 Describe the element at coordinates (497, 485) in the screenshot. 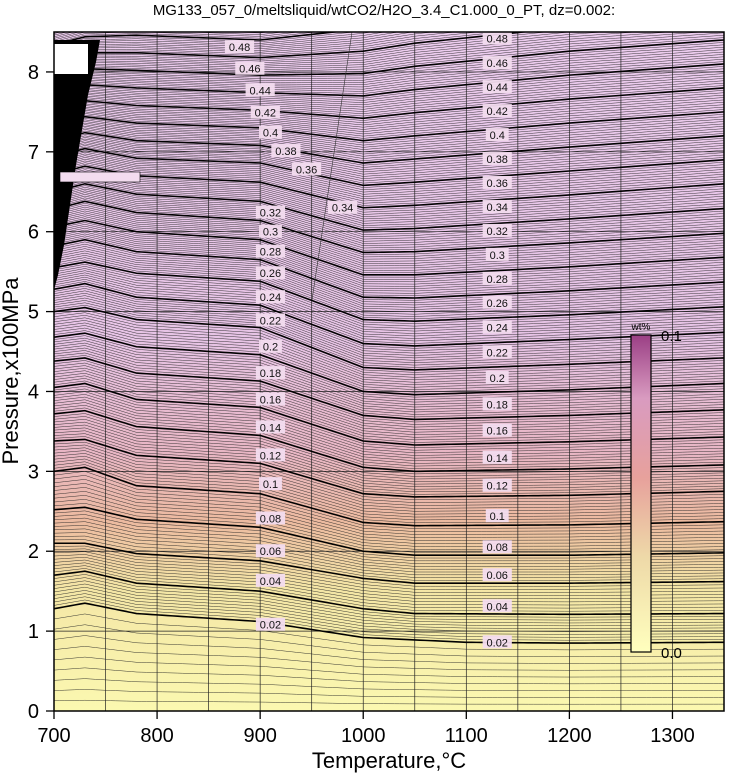

I see `contour-label: 0.12` at that location.